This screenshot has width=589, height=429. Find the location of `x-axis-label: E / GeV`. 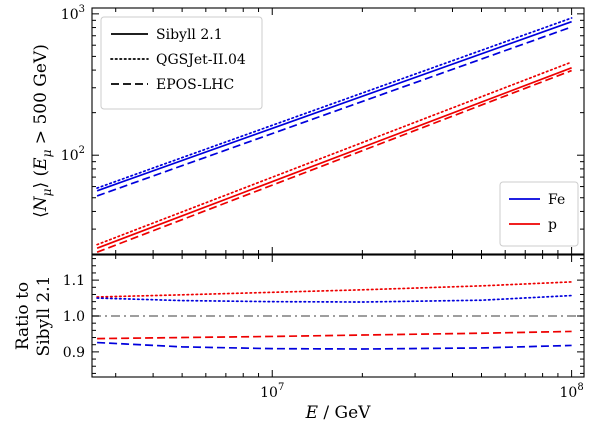

x-axis-label: E / GeV is located at coordinates (338, 413).